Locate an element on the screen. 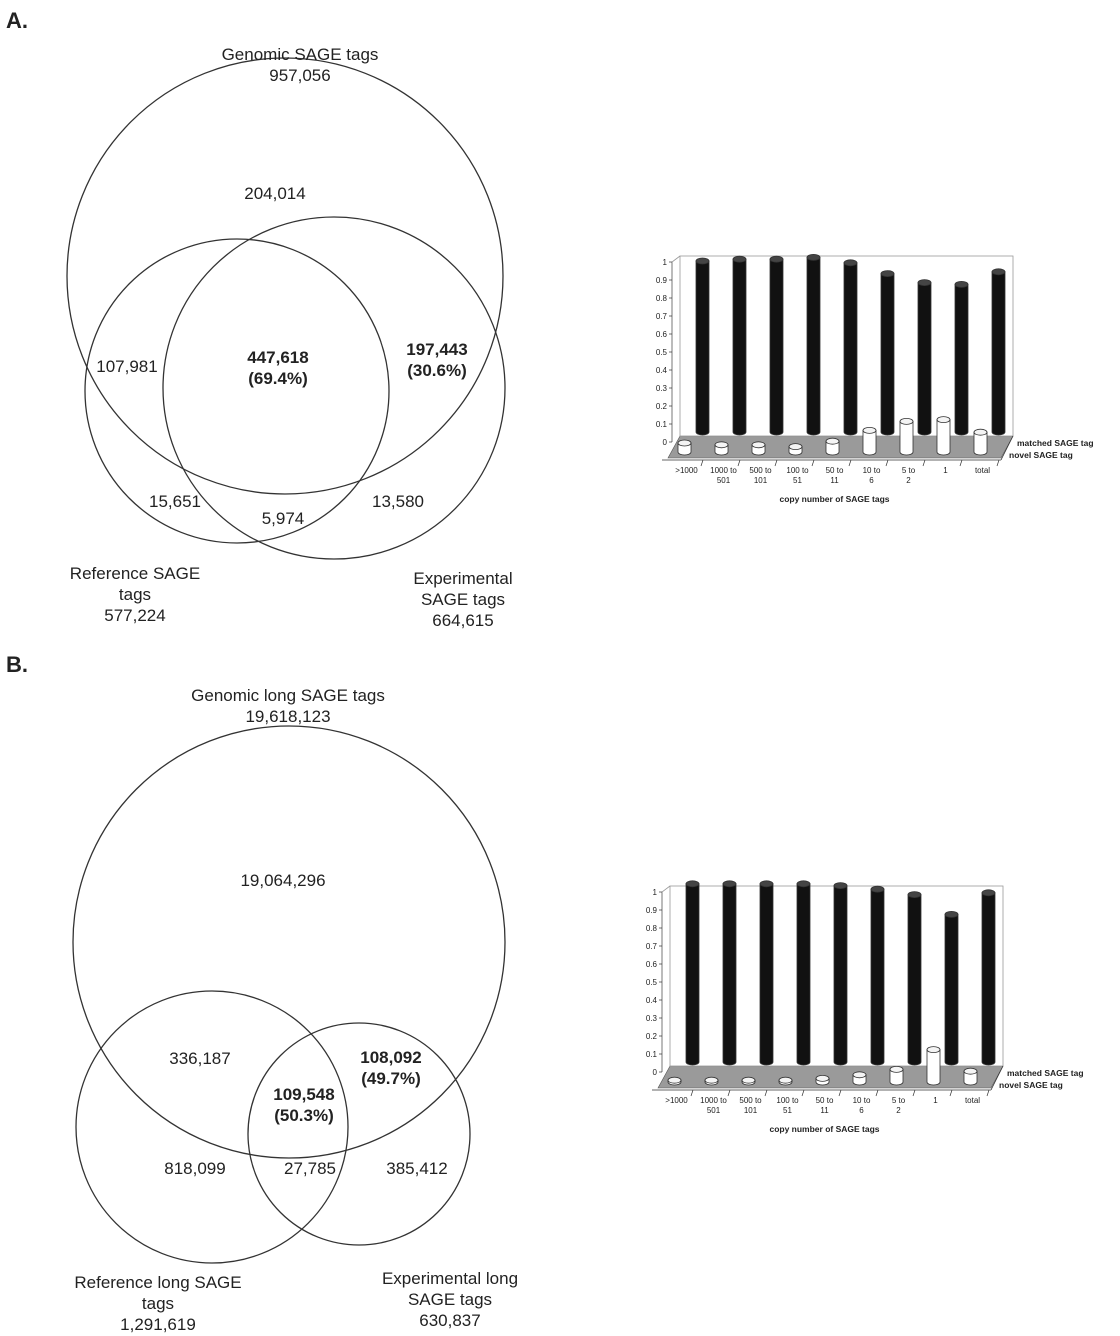  panel-a-chart-xtick-label-500-to-101-0: 500 to is located at coordinates (760, 470).